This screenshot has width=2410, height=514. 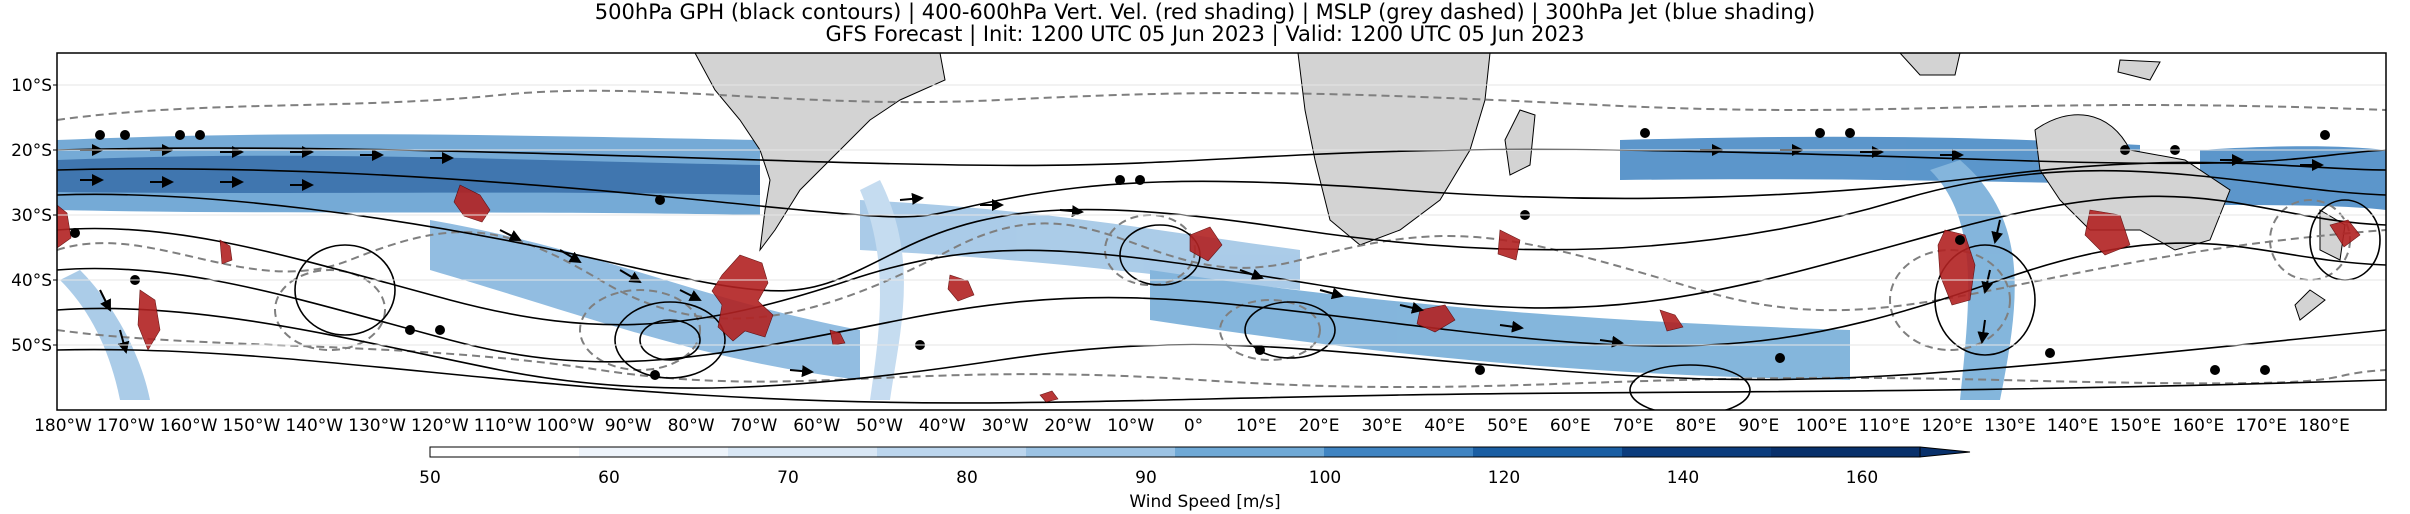 What do you see at coordinates (126, 426) in the screenshot?
I see `lon-tick-label: 170°W` at bounding box center [126, 426].